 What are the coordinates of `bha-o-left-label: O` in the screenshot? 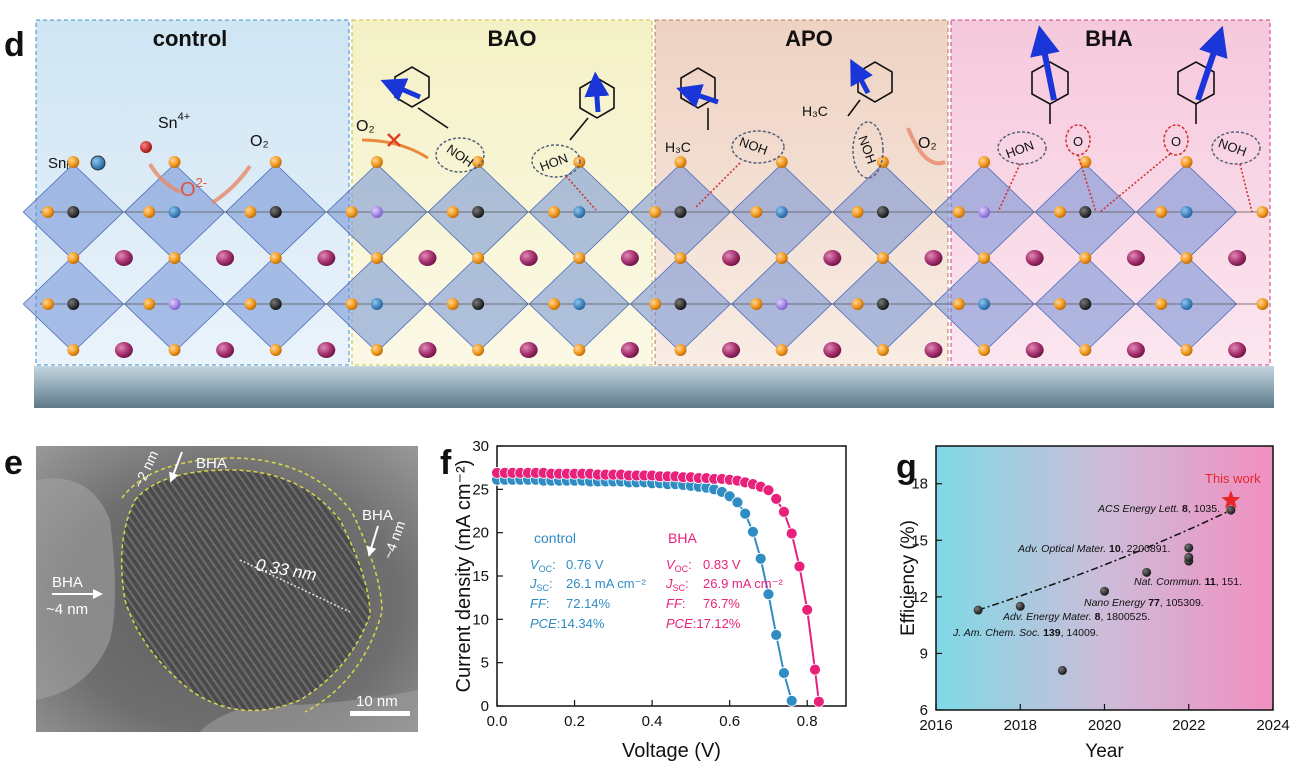 It's located at (1078, 141).